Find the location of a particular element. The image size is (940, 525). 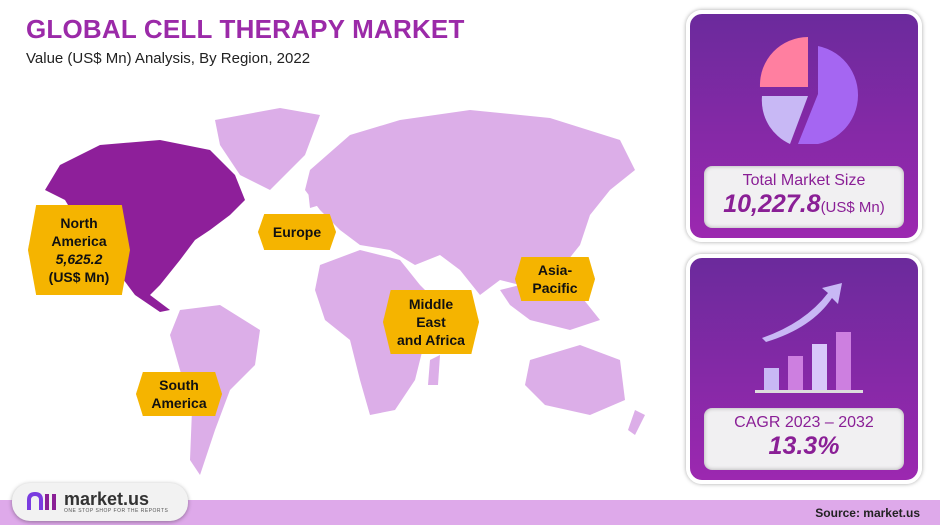

market-size-box: Total Market Size 10,227.8(US$ Mn) is located at coordinates (804, 197).